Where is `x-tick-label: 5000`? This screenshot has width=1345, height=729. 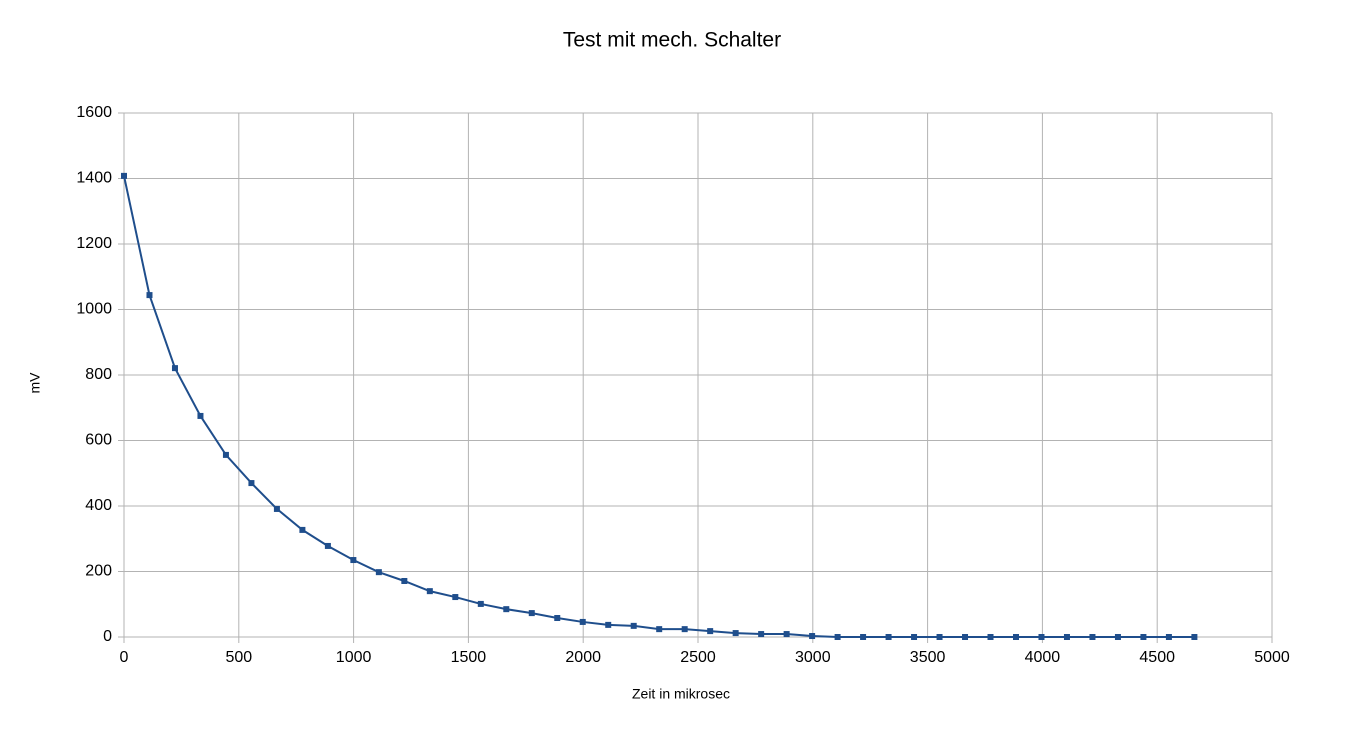 x-tick-label: 5000 is located at coordinates (1272, 657).